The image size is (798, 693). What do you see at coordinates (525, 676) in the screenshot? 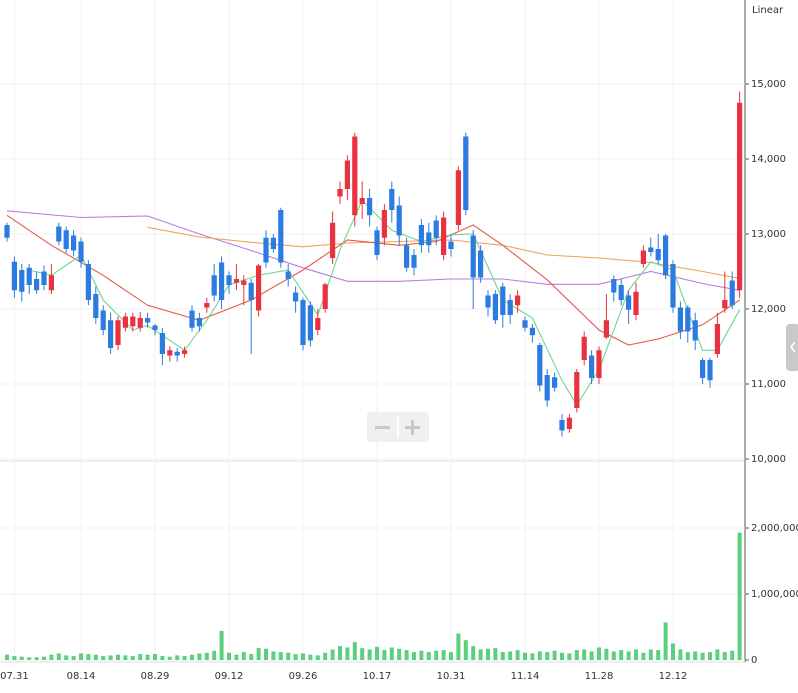
I see `x-tick-label: 11.14` at bounding box center [525, 676].